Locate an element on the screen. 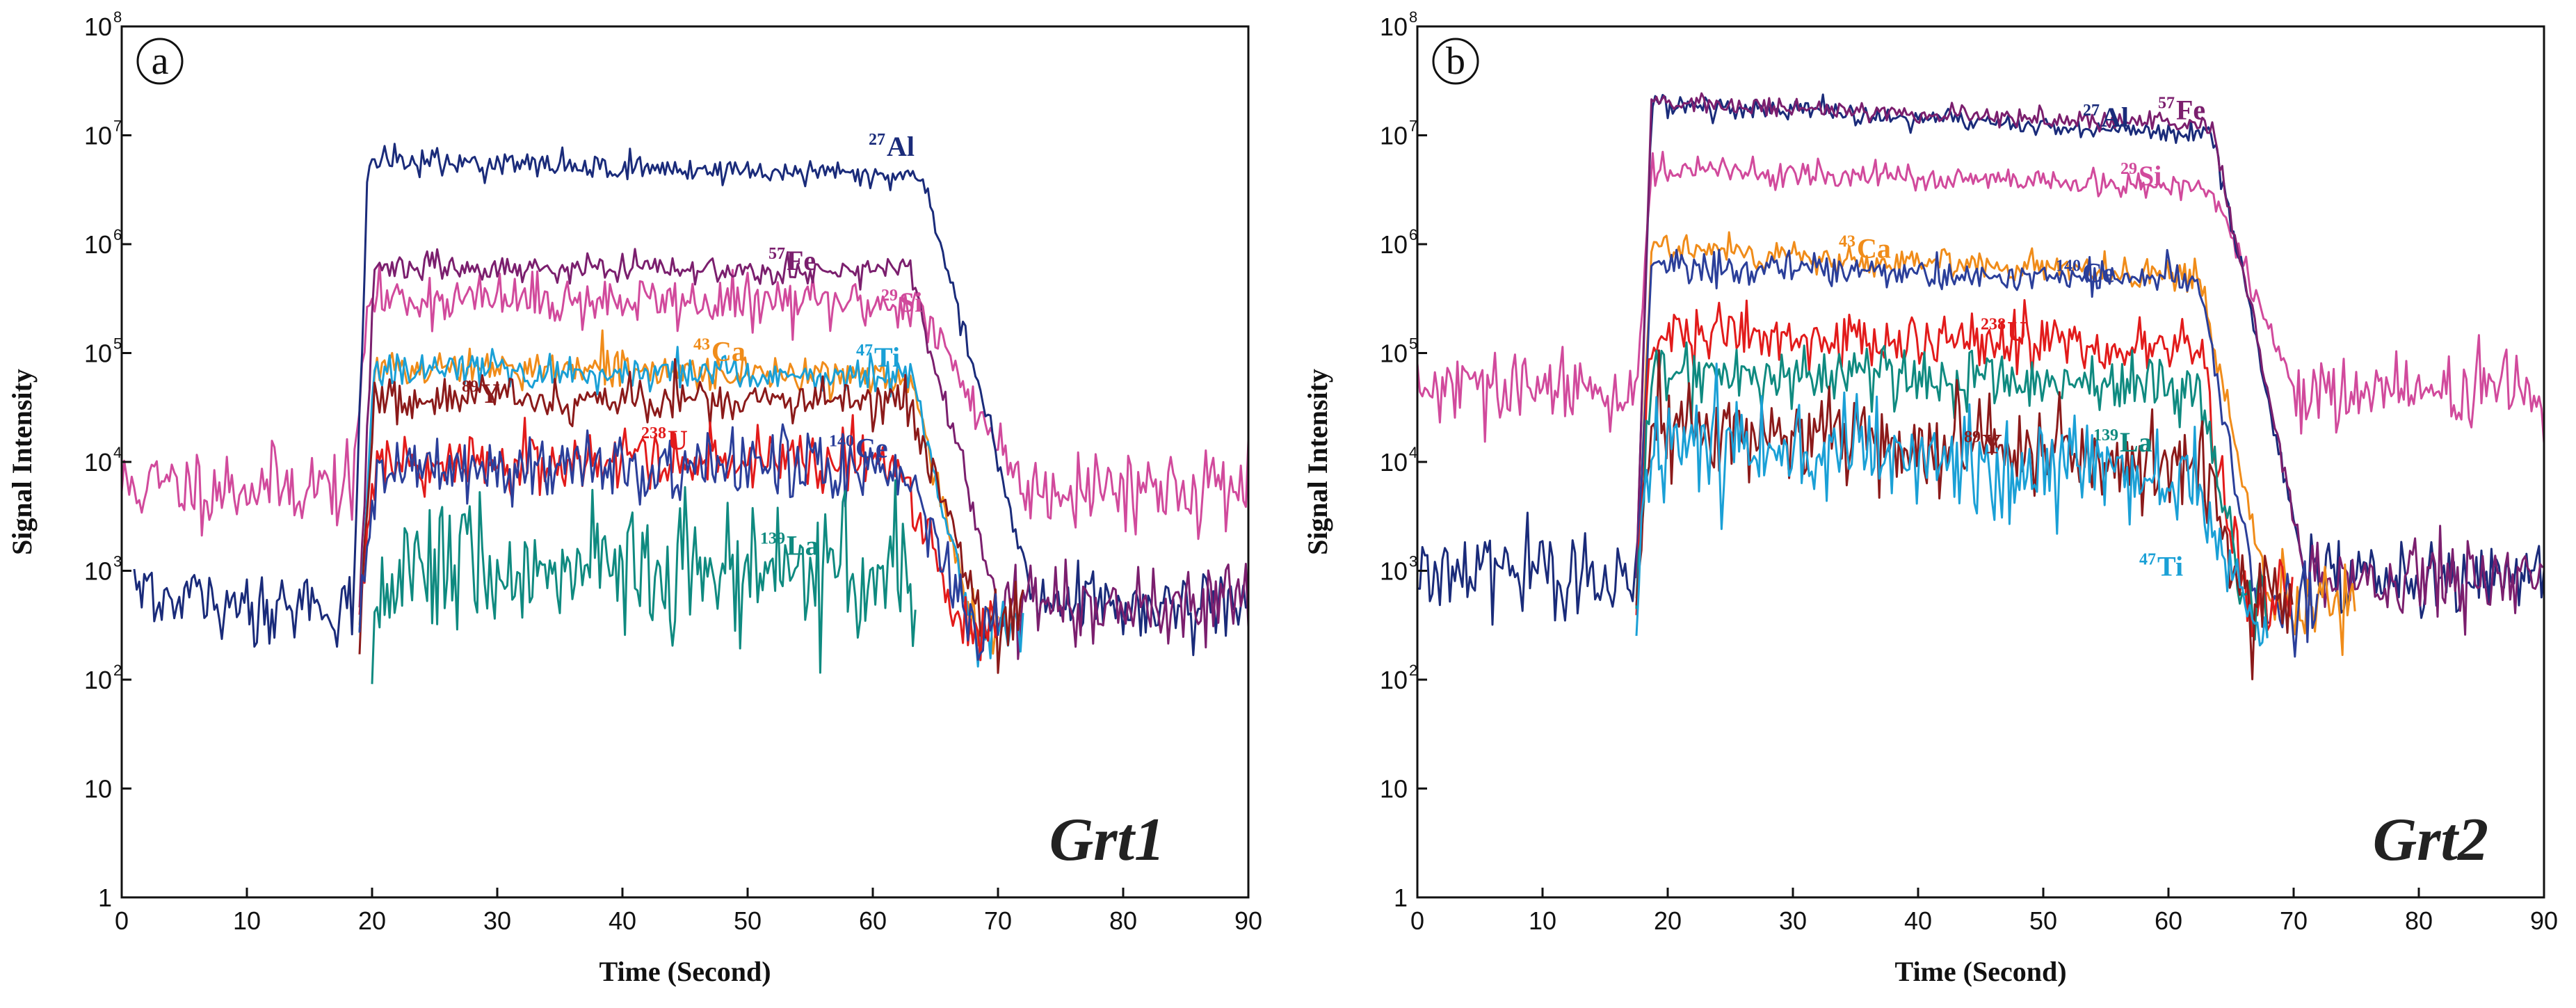 This screenshot has height=1008, width=2576. series-label-name: La is located at coordinates (2136, 442).